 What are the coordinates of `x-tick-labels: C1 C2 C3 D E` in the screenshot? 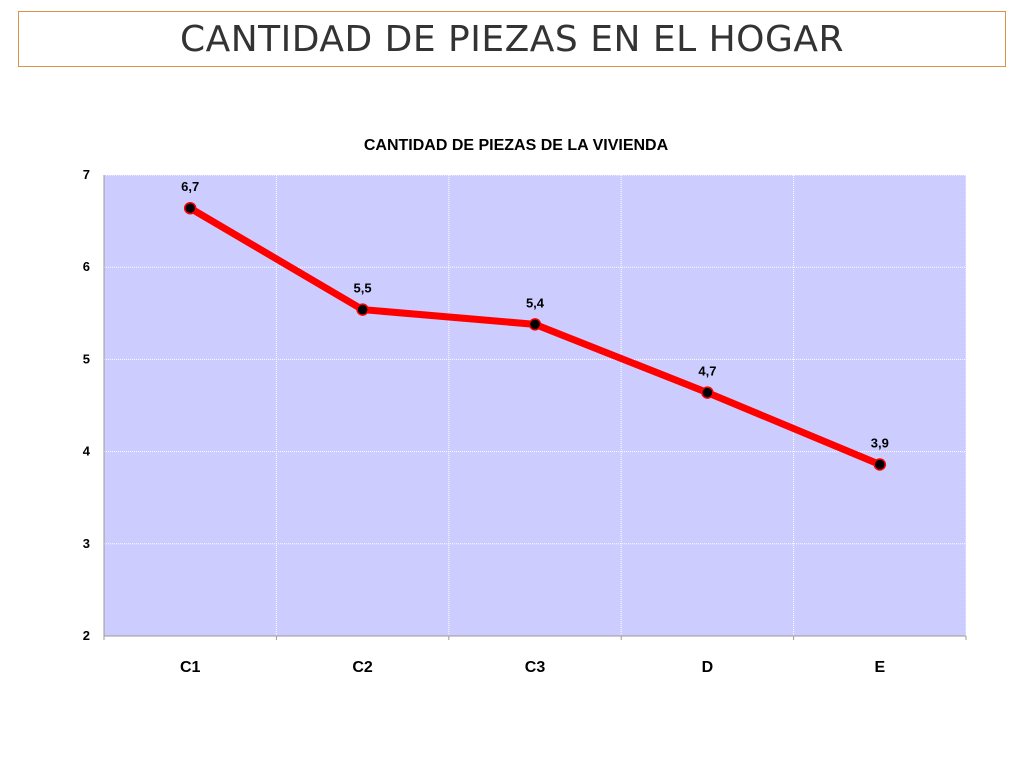 It's located at (532, 667).